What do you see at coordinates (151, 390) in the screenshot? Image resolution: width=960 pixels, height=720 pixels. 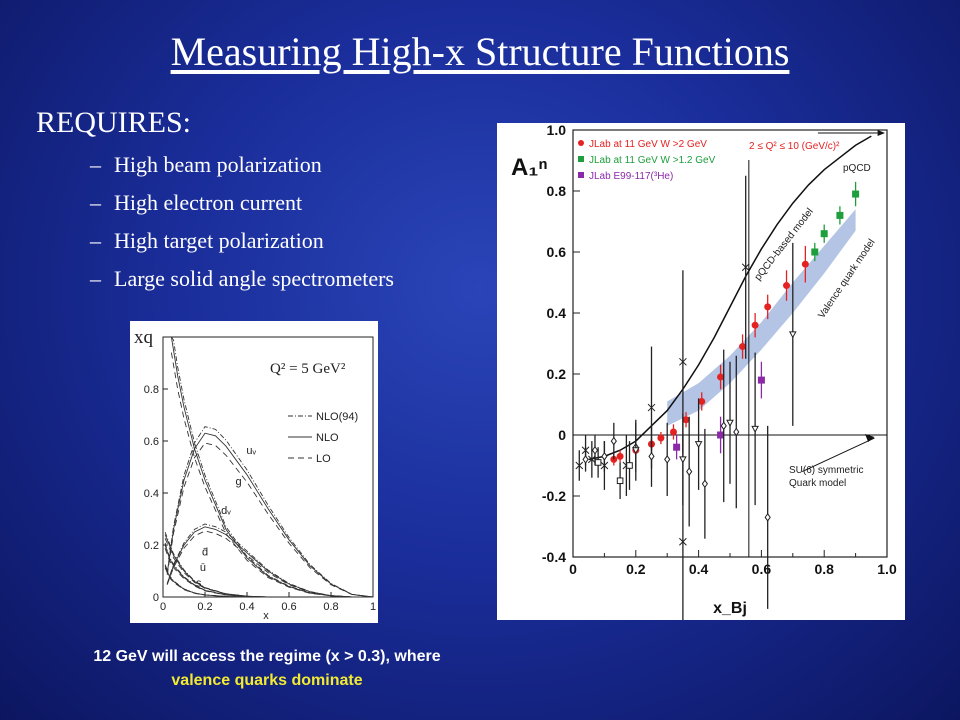 I see `pdf-y-tick-label: 0.8` at bounding box center [151, 390].